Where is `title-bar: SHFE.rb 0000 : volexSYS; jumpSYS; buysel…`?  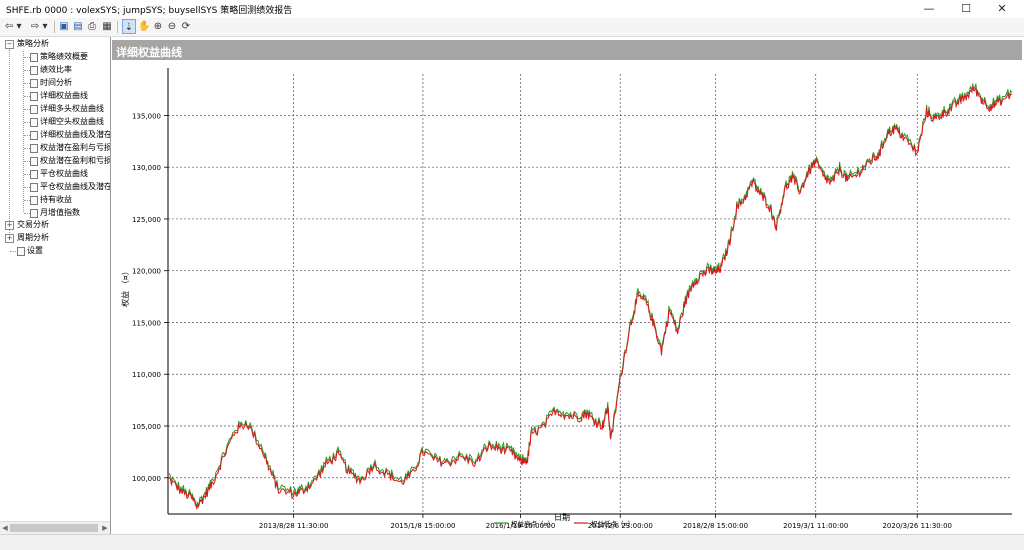 title-bar: SHFE.rb 0000 : volexSYS; jumpSYS; buysel… is located at coordinates (512, 9).